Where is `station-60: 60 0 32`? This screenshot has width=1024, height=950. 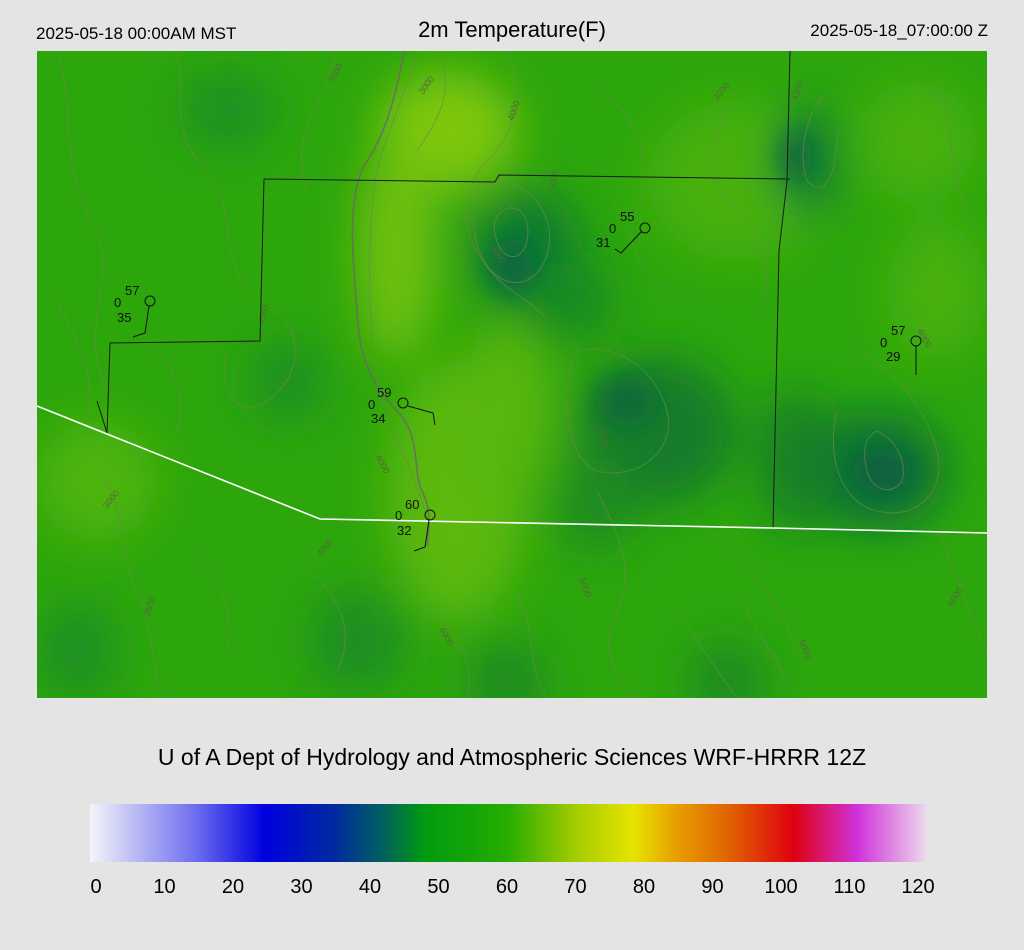
station-60: 60 0 32 is located at coordinates (415, 524).